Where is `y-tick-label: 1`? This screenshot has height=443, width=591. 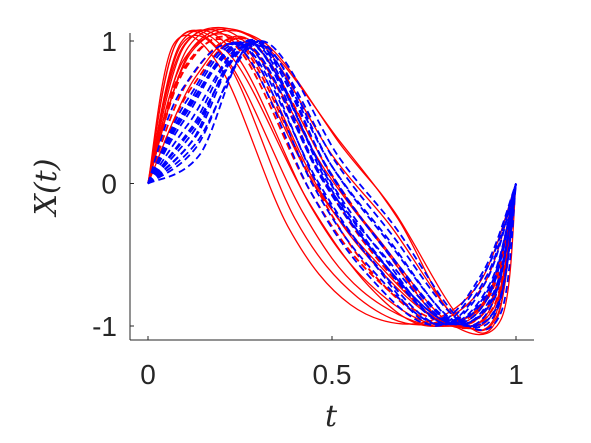
y-tick-label: 1 is located at coordinates (109, 41).